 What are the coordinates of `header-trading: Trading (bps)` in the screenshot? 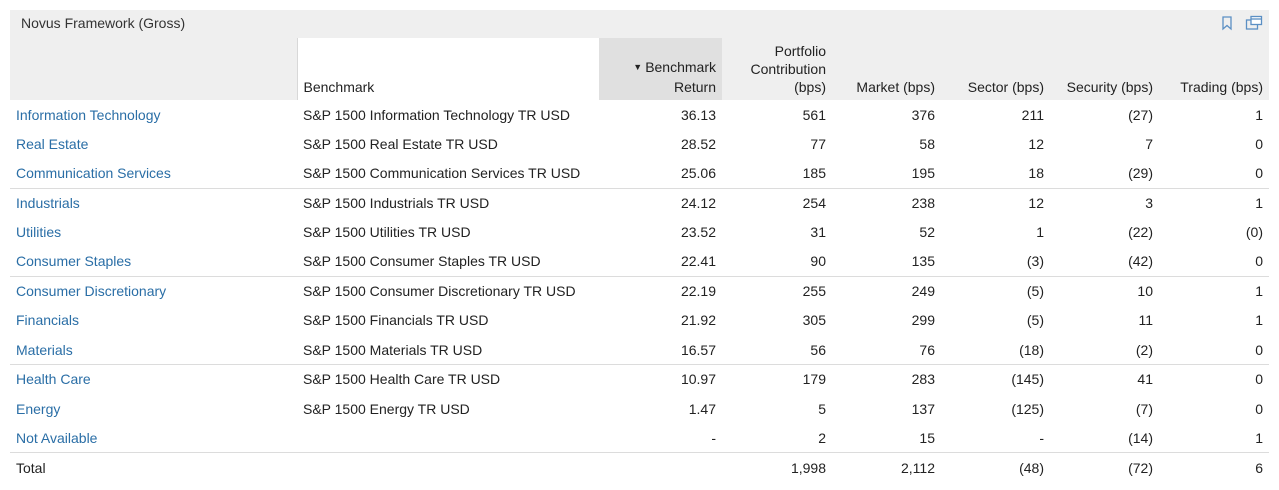 It's located at (1221, 87).